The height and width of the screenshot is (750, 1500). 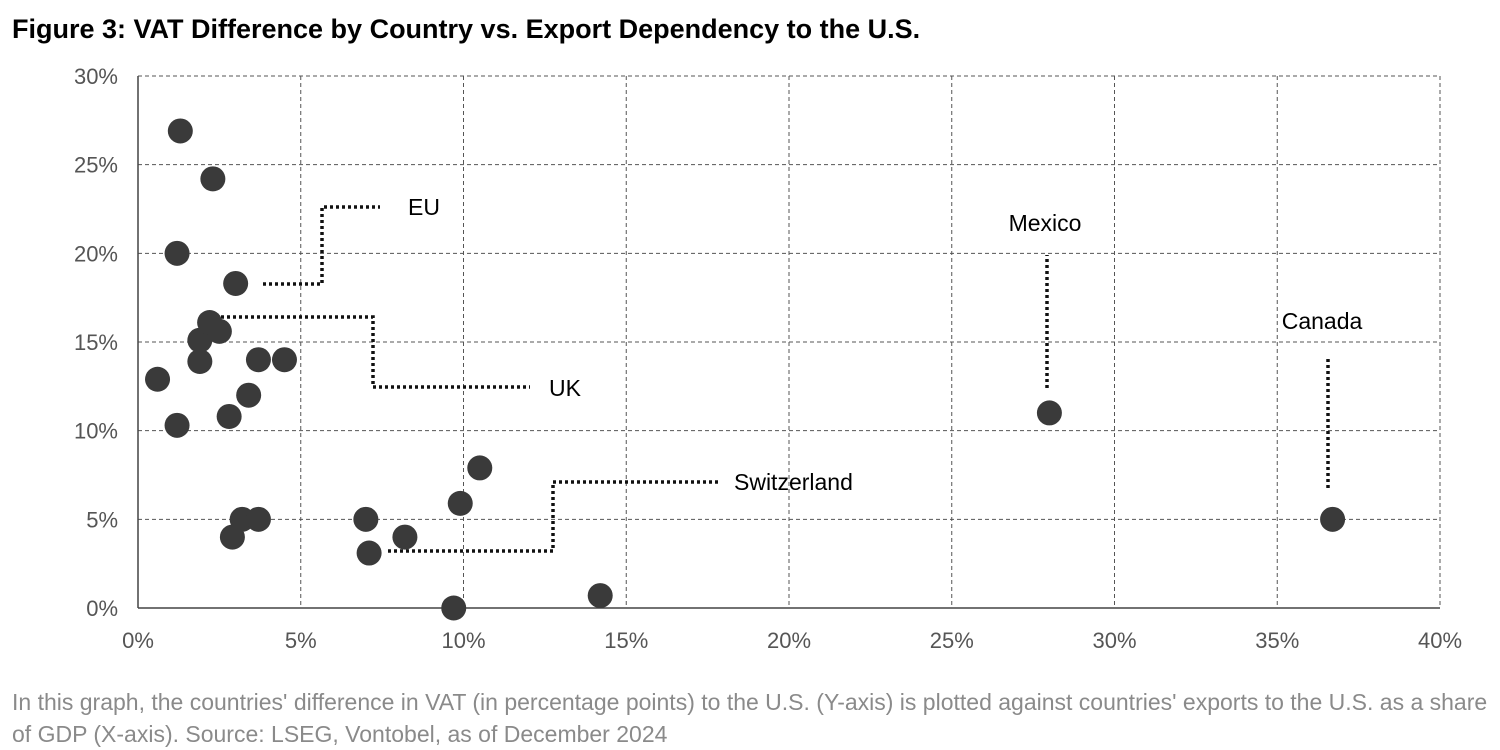 What do you see at coordinates (102, 519) in the screenshot?
I see `y-tick-label: 5%` at bounding box center [102, 519].